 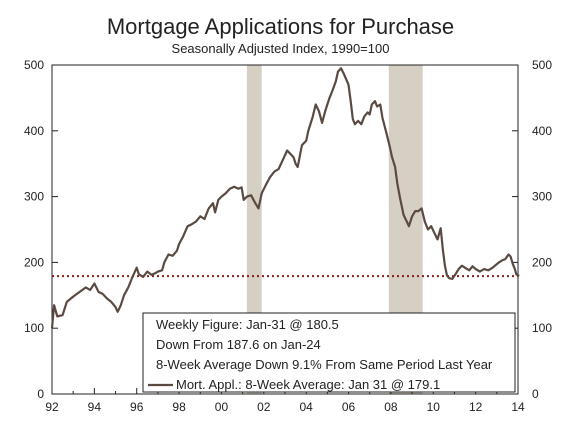 What do you see at coordinates (222, 407) in the screenshot?
I see `x-tick-label: 00` at bounding box center [222, 407].